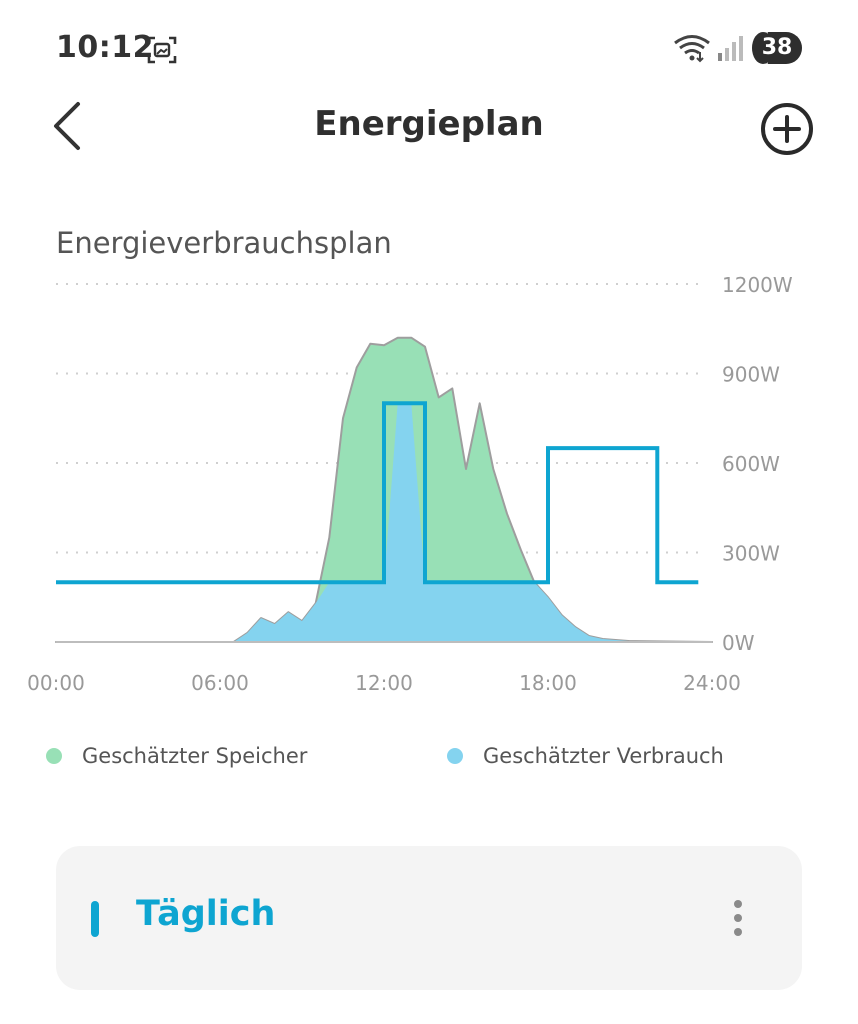 The width and height of the screenshot is (858, 1024). Describe the element at coordinates (738, 918) in the screenshot. I see `kebab-menu-icon` at that location.